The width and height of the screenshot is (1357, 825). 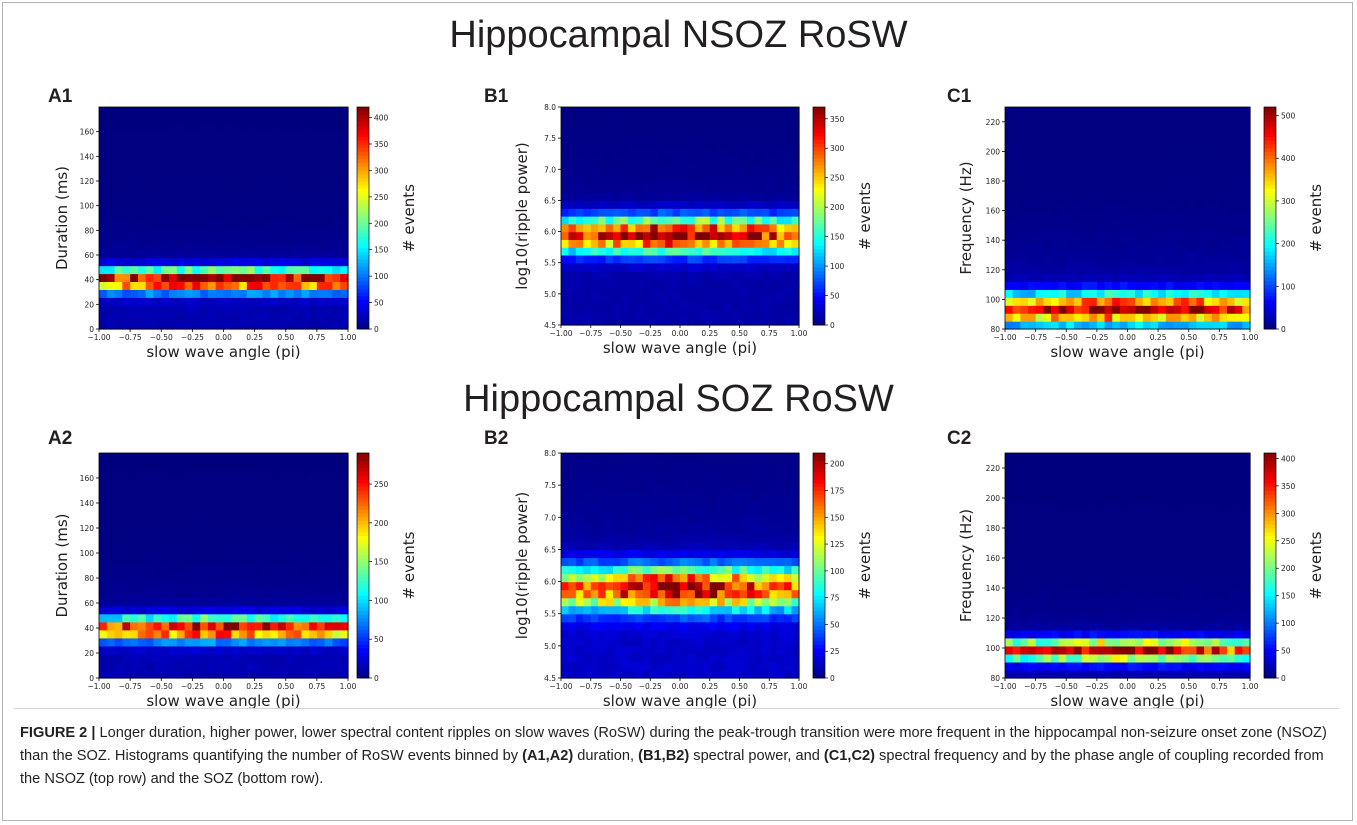 I want to click on y-tick-label: 6.0, so click(x=550, y=232).